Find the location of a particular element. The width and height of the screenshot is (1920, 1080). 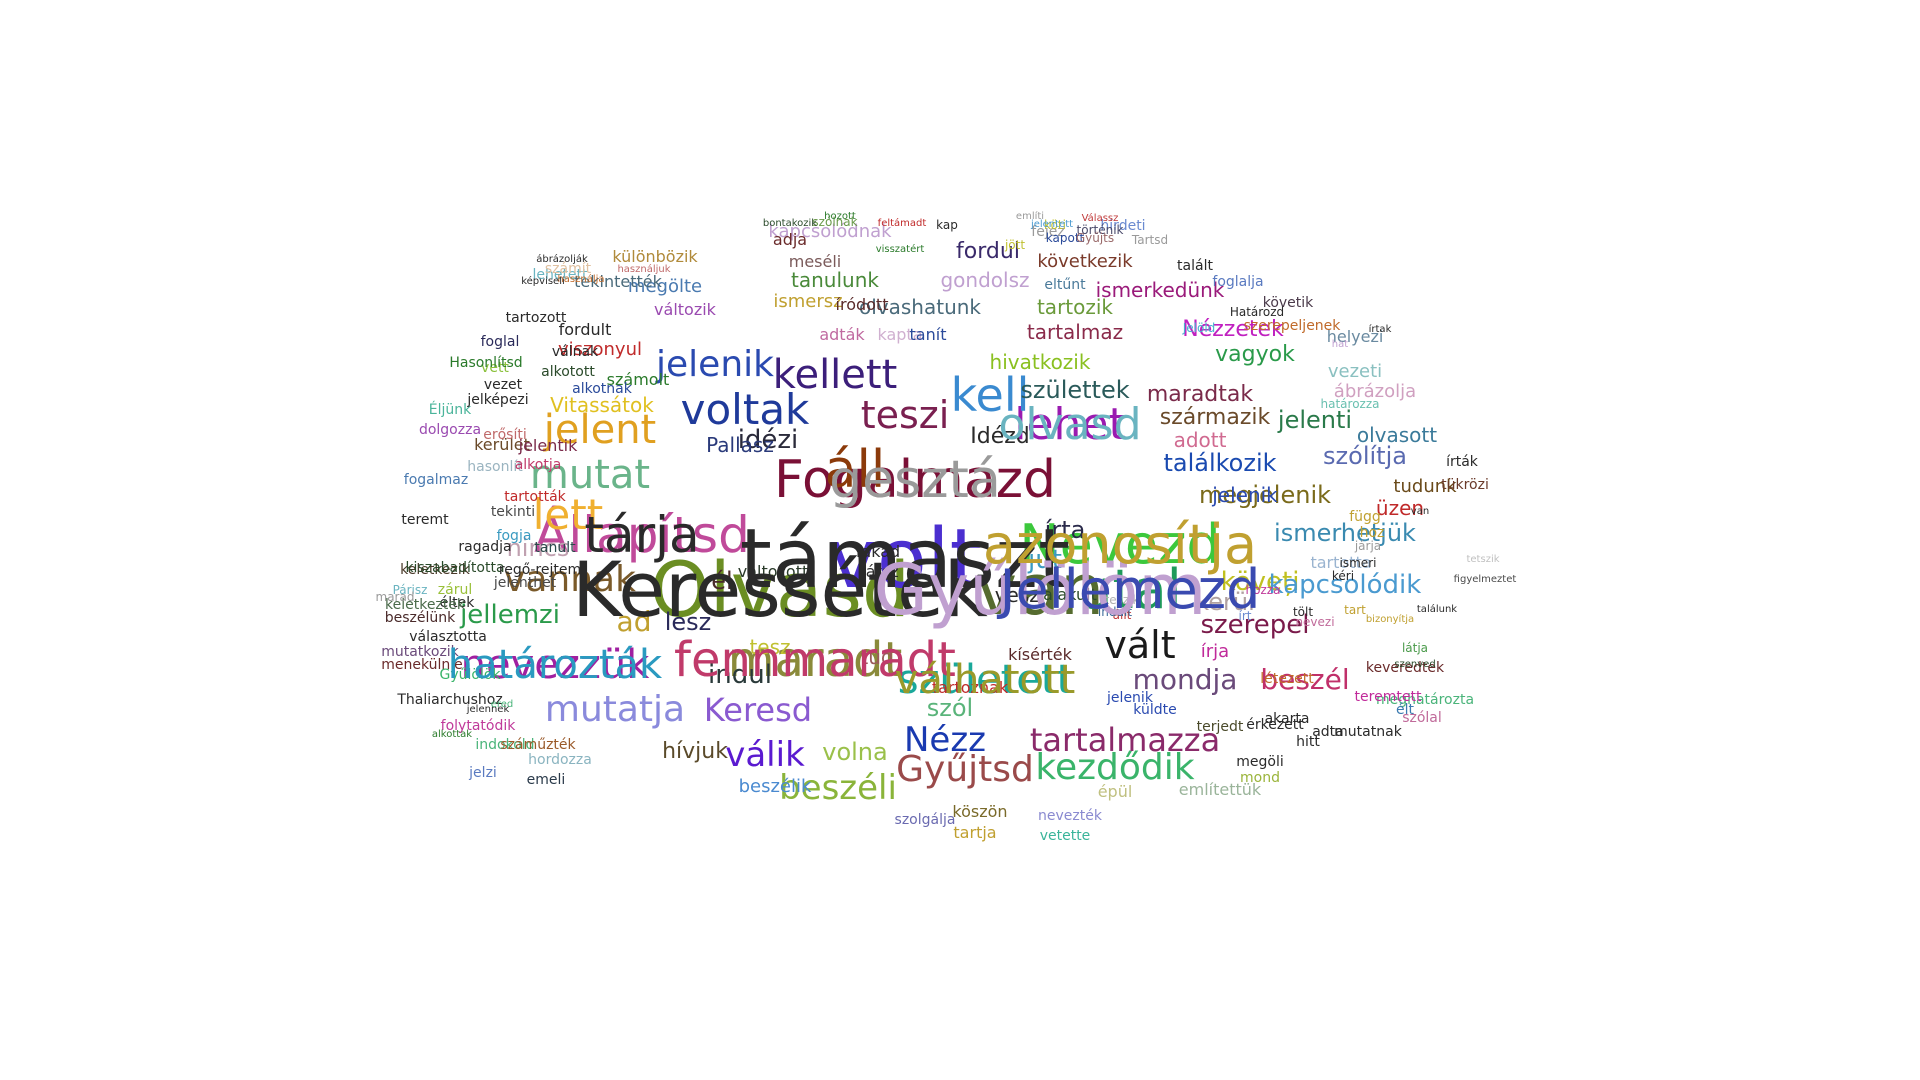

word-jott: jött is located at coordinates (1015, 245).